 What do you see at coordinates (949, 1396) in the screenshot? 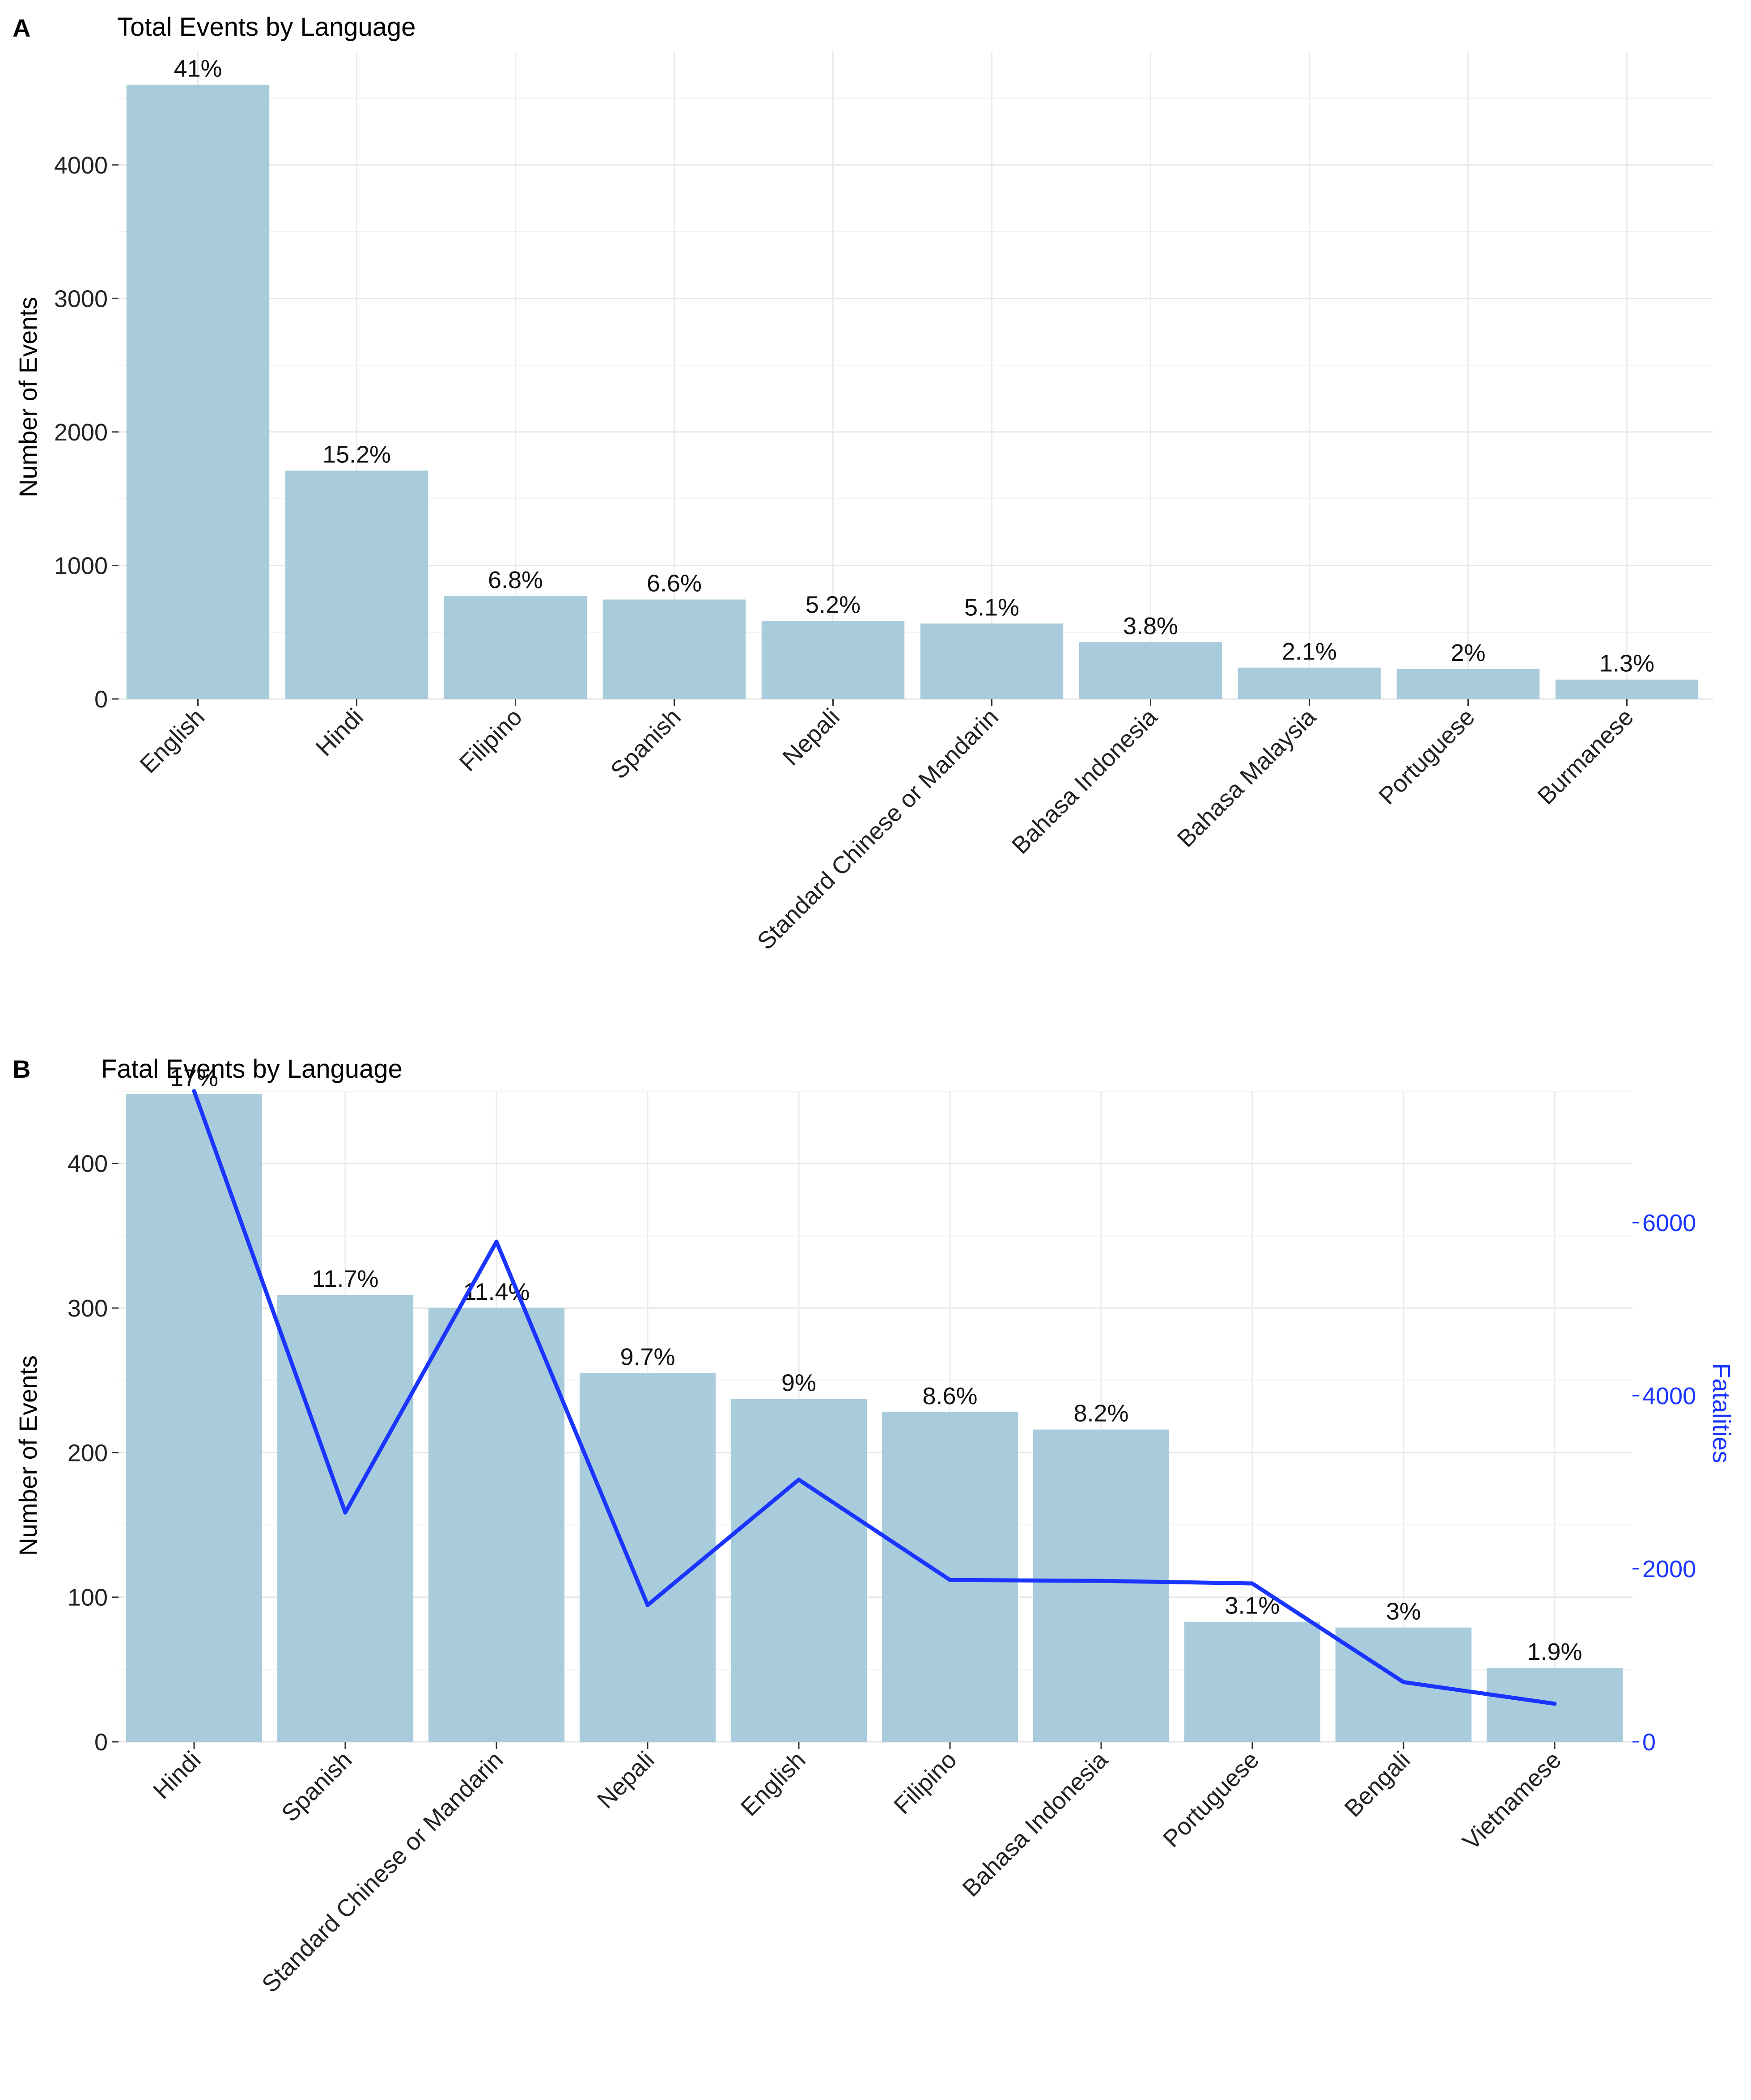
I see `bar-label-filipino: 8.6%` at bounding box center [949, 1396].